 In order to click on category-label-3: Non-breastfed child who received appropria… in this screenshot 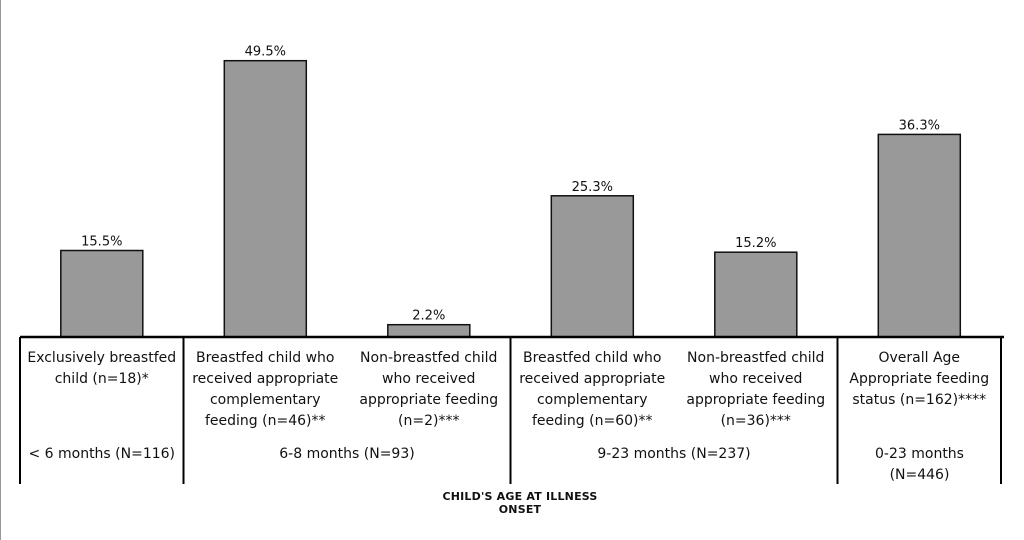, I will do `click(429, 389)`.